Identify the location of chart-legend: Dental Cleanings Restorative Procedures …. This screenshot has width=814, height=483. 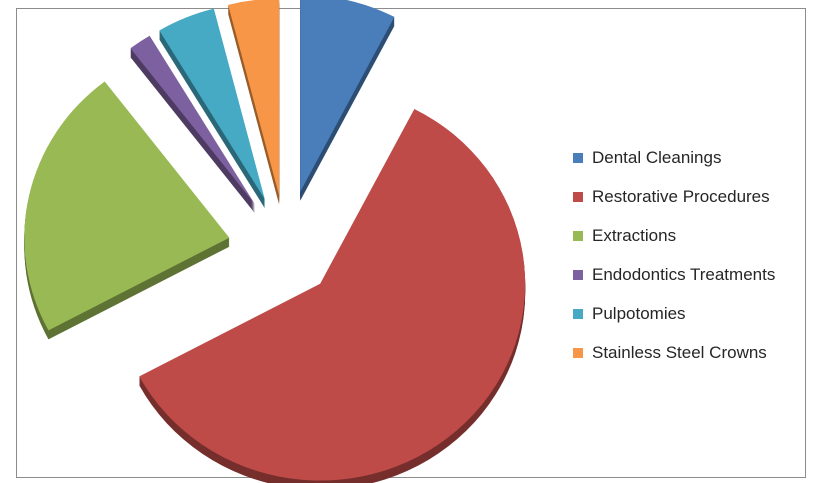
(674, 255).